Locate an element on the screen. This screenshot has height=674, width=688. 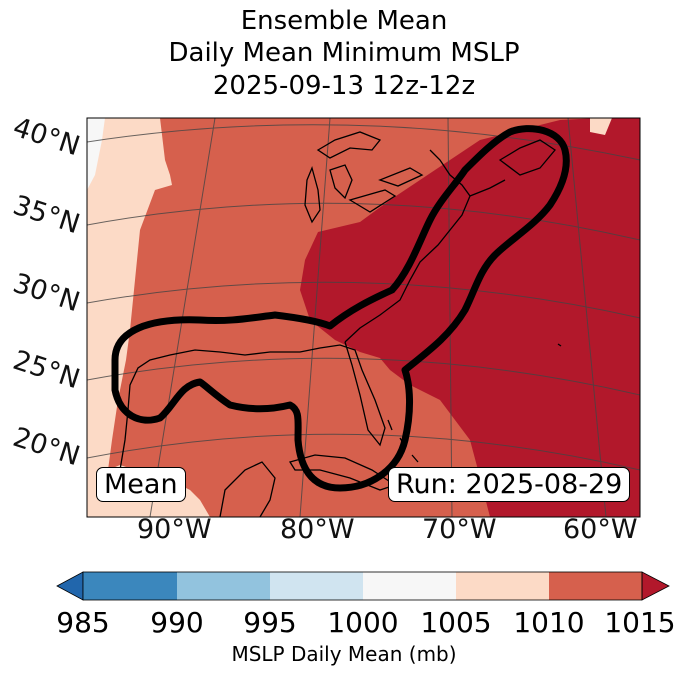
colorbar-tick-995: 995 is located at coordinates (270, 622).